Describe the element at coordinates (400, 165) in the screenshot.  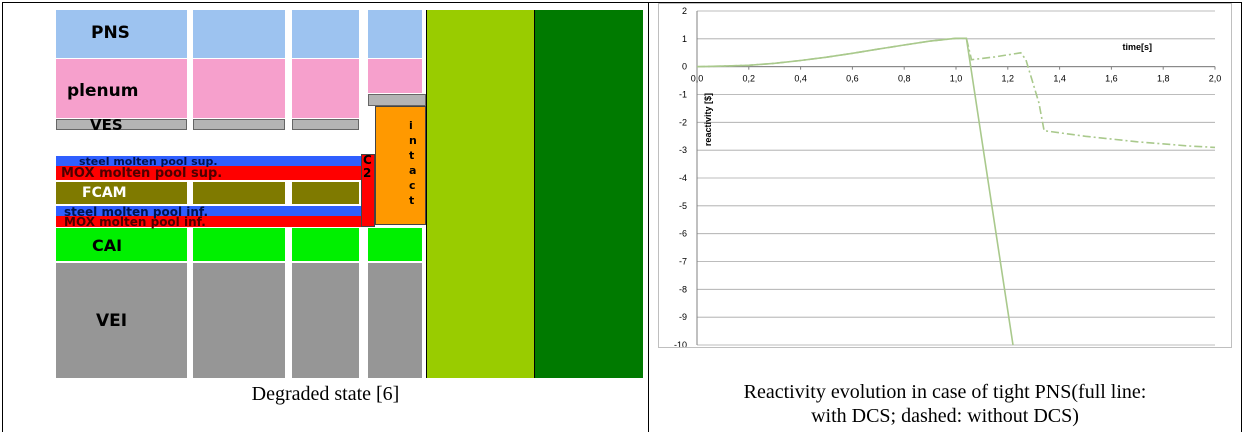
I see `intact-block` at that location.